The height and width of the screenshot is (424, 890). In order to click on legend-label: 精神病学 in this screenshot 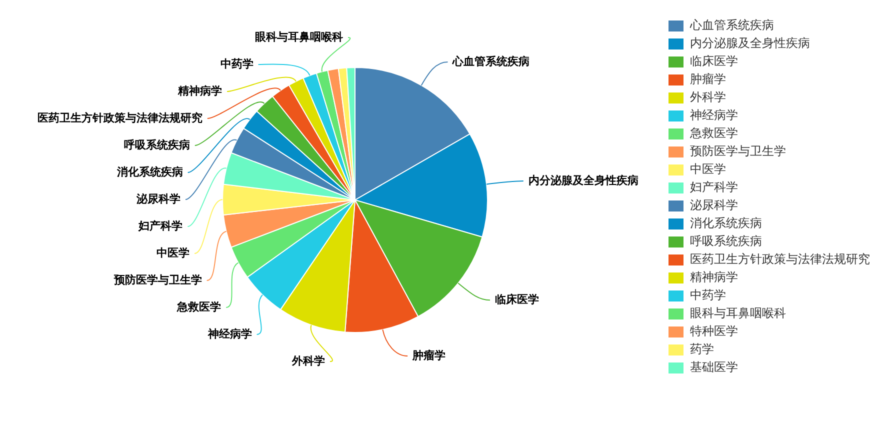, I will do `click(714, 277)`.